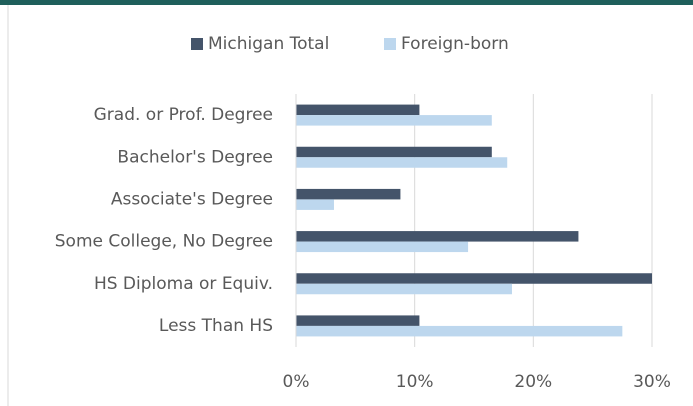  I want to click on y-tick-label: HS Diploma or Equiv., so click(183, 284).